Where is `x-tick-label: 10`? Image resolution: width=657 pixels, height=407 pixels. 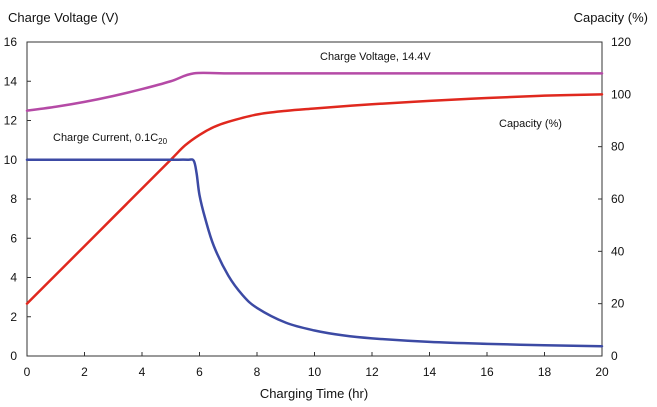
x-tick-label: 10 is located at coordinates (315, 372).